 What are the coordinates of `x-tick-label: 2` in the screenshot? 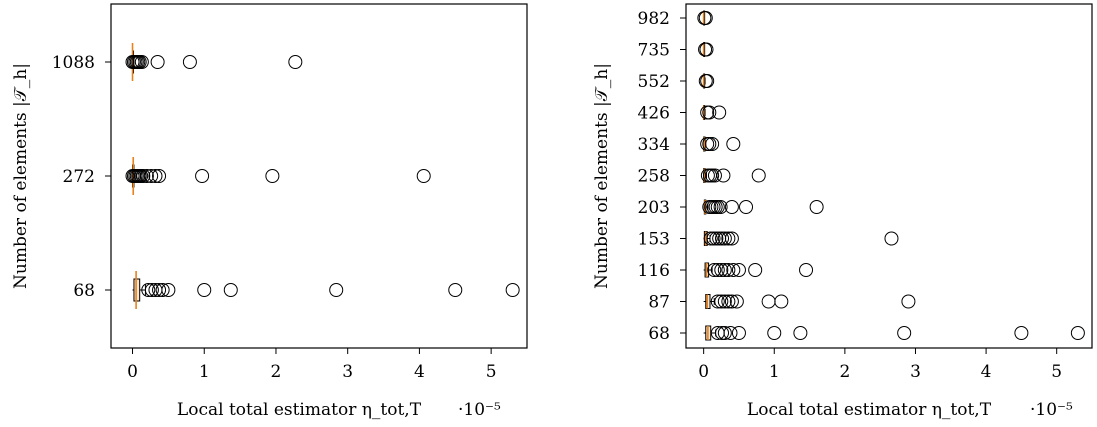 It's located at (276, 372).